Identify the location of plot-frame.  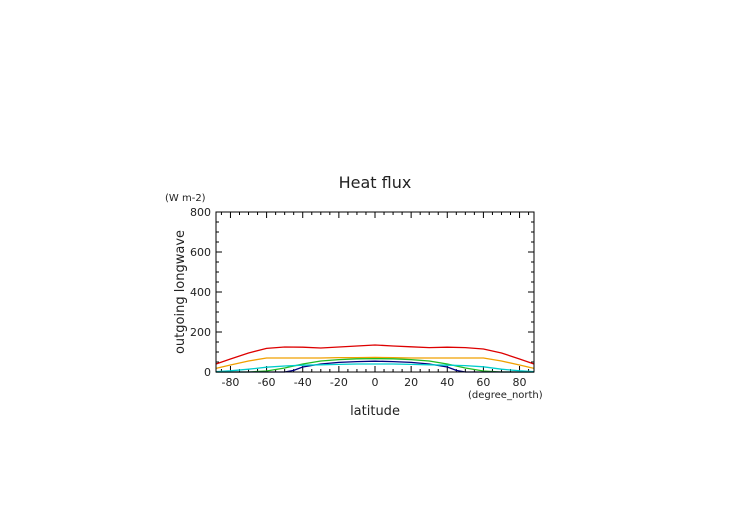
(375, 292).